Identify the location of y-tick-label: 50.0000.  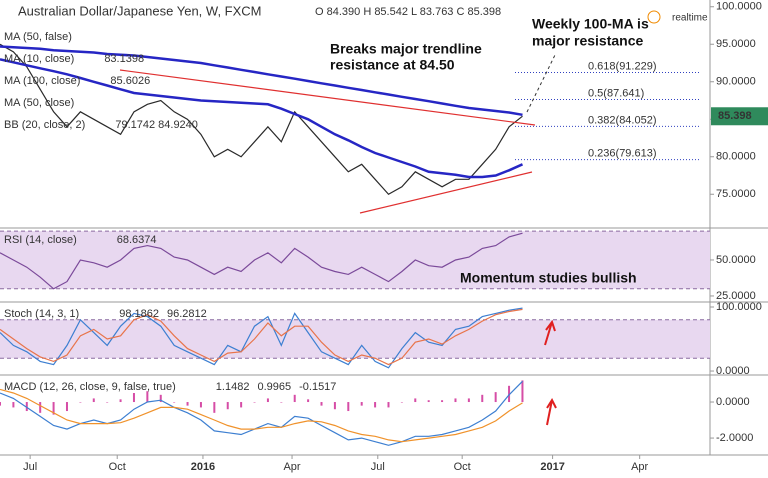
(736, 260).